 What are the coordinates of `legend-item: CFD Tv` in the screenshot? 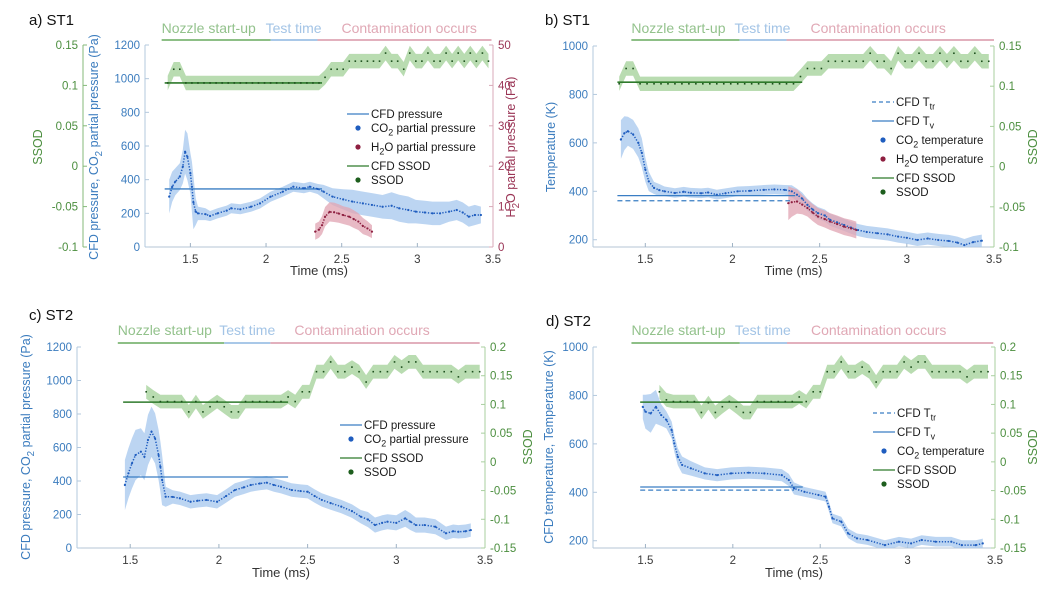 It's located at (904, 434).